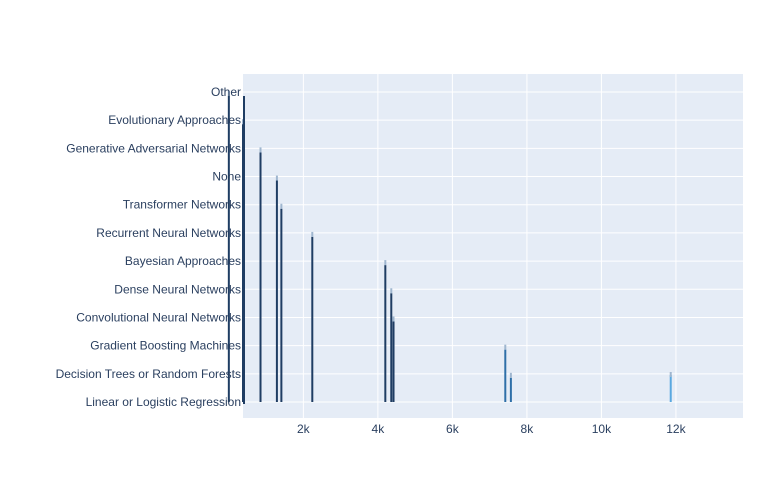 The width and height of the screenshot is (775, 481). What do you see at coordinates (602, 429) in the screenshot?
I see `x-tick-label: 10k` at bounding box center [602, 429].